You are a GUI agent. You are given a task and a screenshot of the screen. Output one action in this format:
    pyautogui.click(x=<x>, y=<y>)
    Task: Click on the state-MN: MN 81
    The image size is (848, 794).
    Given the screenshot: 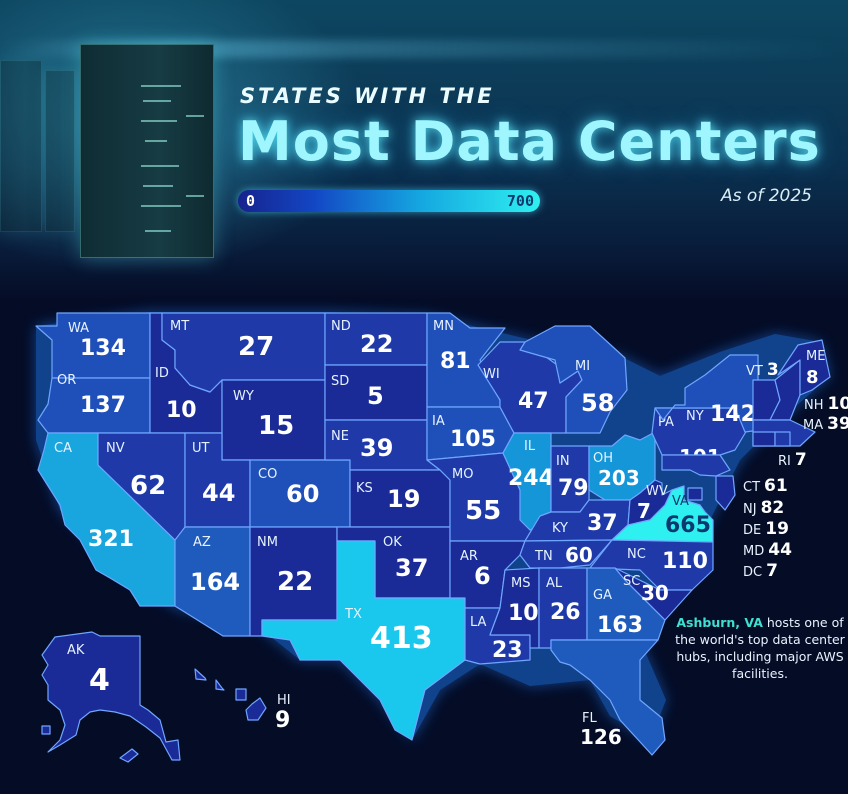 What is the action you would take?
    pyautogui.click(x=466, y=360)
    